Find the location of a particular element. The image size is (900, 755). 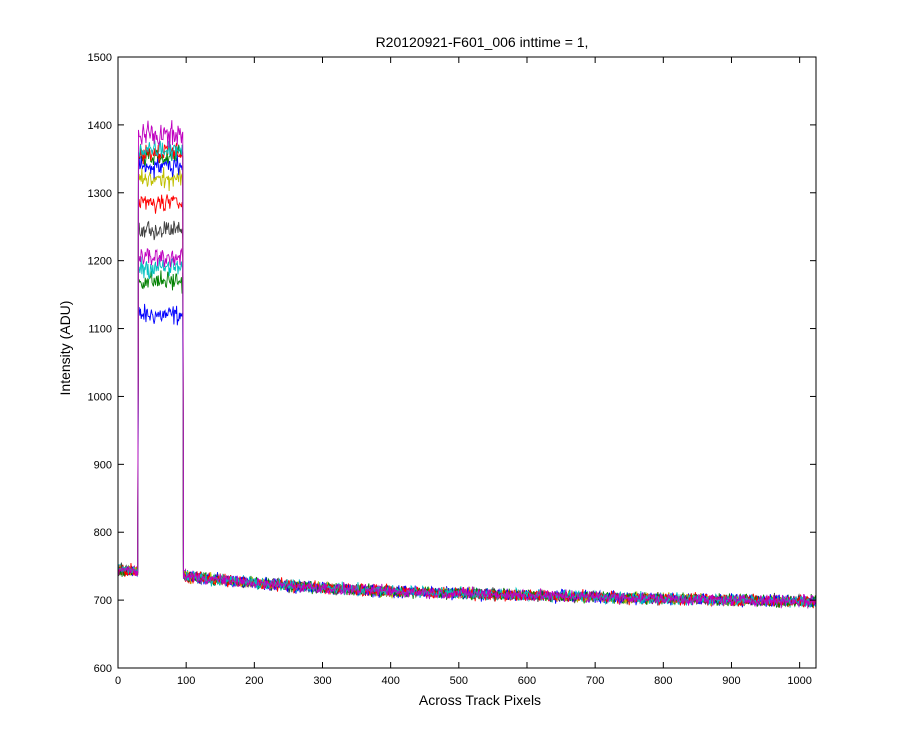

x-tick-label: 300 is located at coordinates (322, 681).